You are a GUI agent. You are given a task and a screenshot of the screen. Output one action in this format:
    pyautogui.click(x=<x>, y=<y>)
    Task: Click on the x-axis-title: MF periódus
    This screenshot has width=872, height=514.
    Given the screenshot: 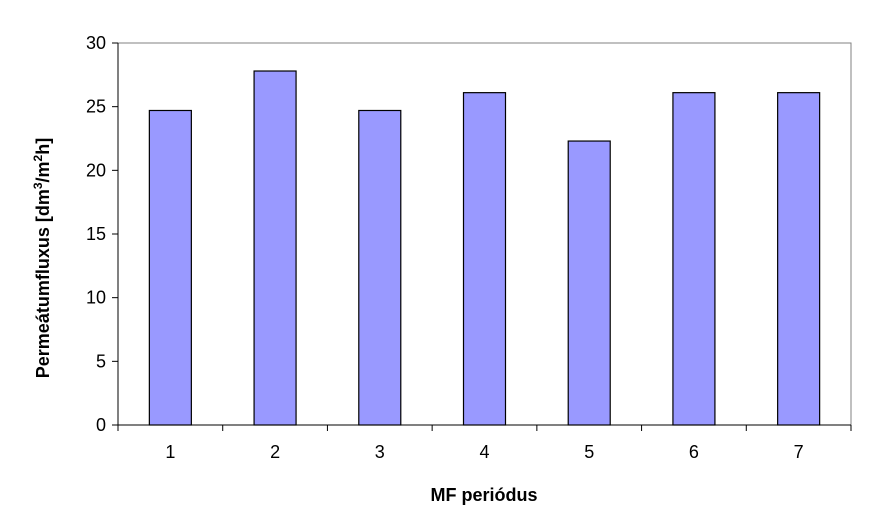 What is the action you would take?
    pyautogui.click(x=484, y=495)
    